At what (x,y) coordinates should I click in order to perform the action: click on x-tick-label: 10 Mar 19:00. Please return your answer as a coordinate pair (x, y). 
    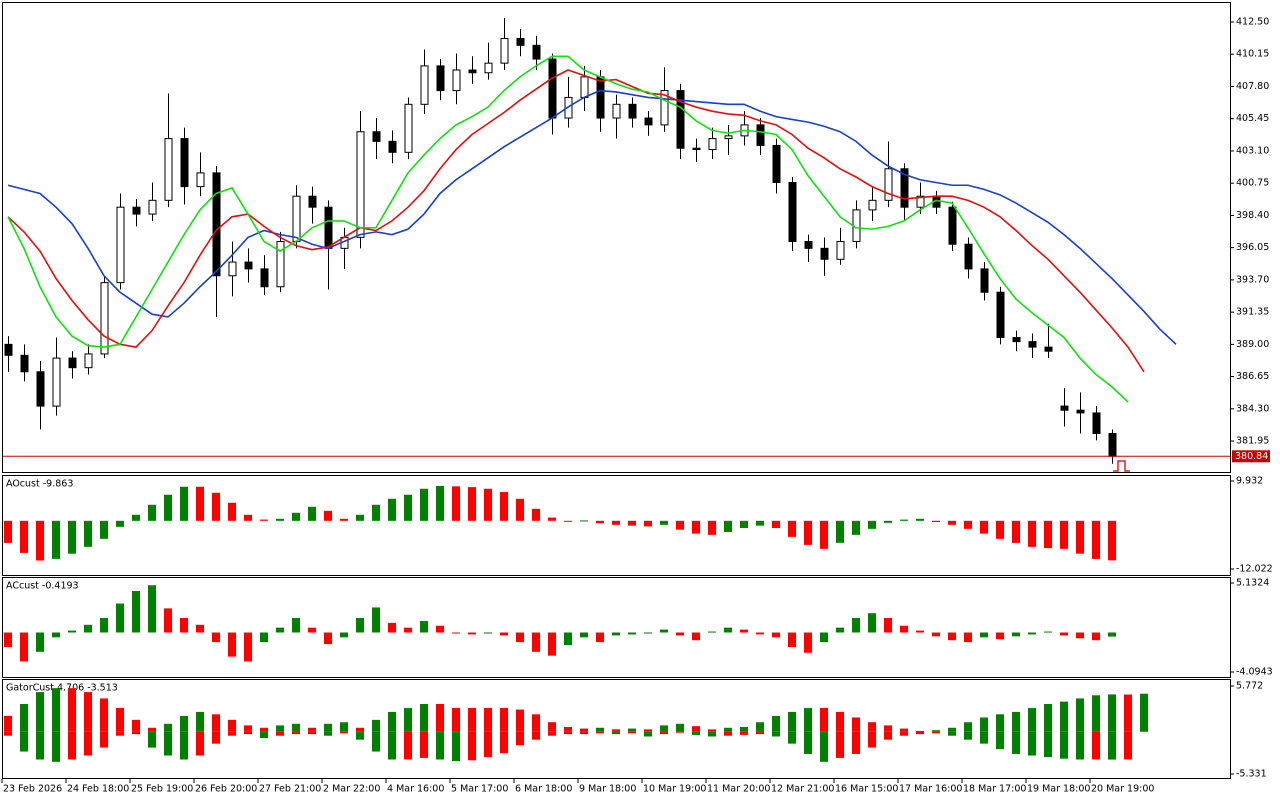
    Looking at the image, I should click on (674, 789).